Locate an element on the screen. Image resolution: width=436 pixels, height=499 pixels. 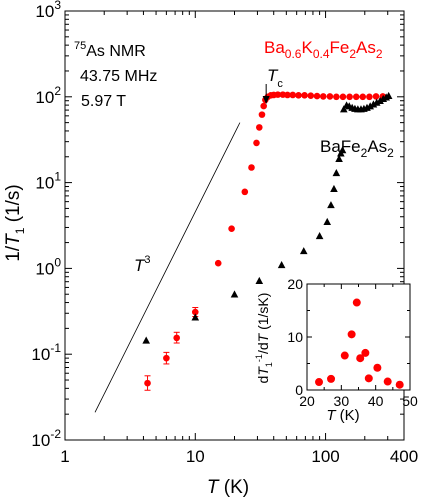
legend-text-part: BaFe is located at coordinates (340, 146).